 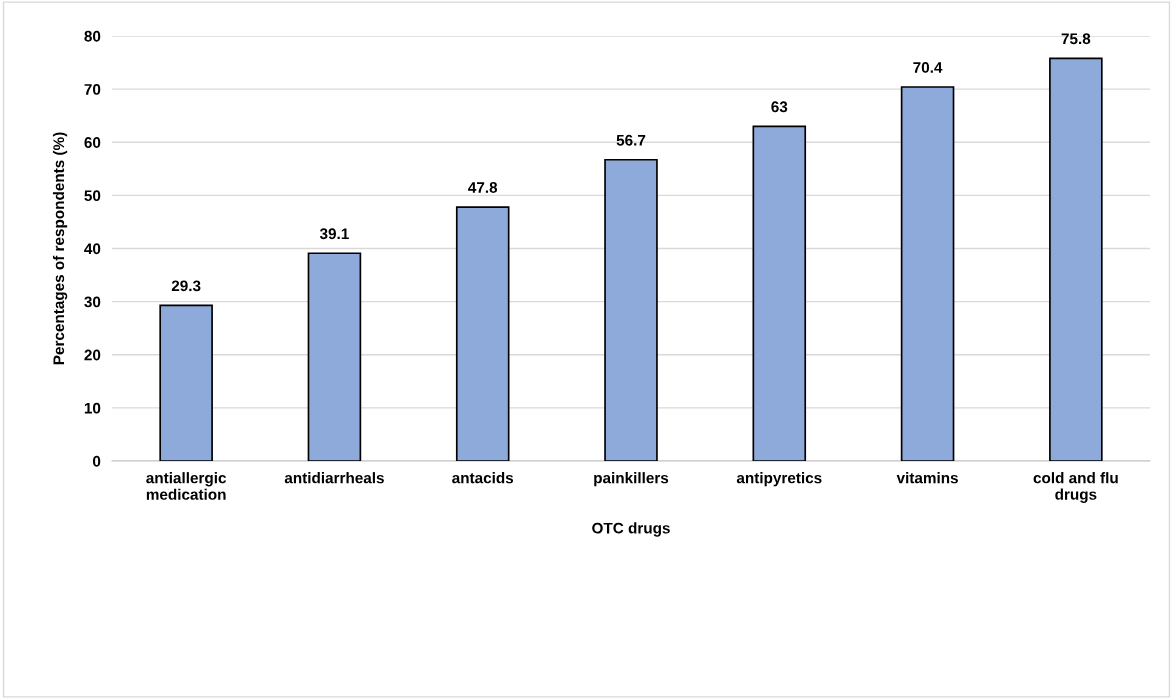 I want to click on y-tick-label: 80, so click(x=92, y=36).